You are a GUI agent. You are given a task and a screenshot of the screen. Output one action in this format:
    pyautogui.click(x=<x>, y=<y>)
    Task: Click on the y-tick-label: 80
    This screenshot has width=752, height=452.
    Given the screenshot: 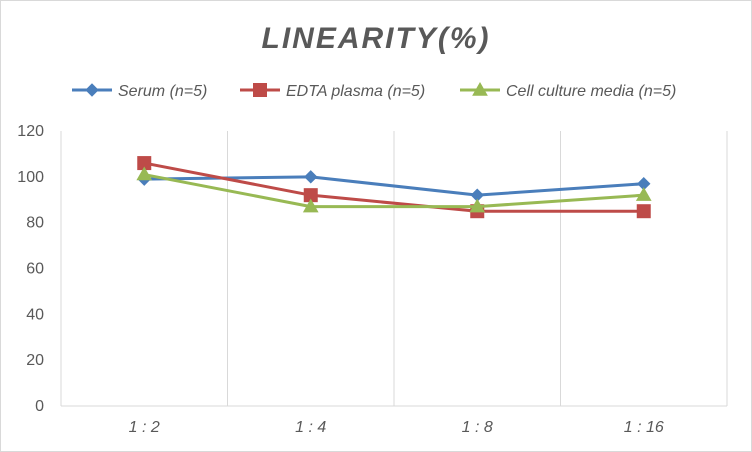 What is the action you would take?
    pyautogui.click(x=35, y=223)
    